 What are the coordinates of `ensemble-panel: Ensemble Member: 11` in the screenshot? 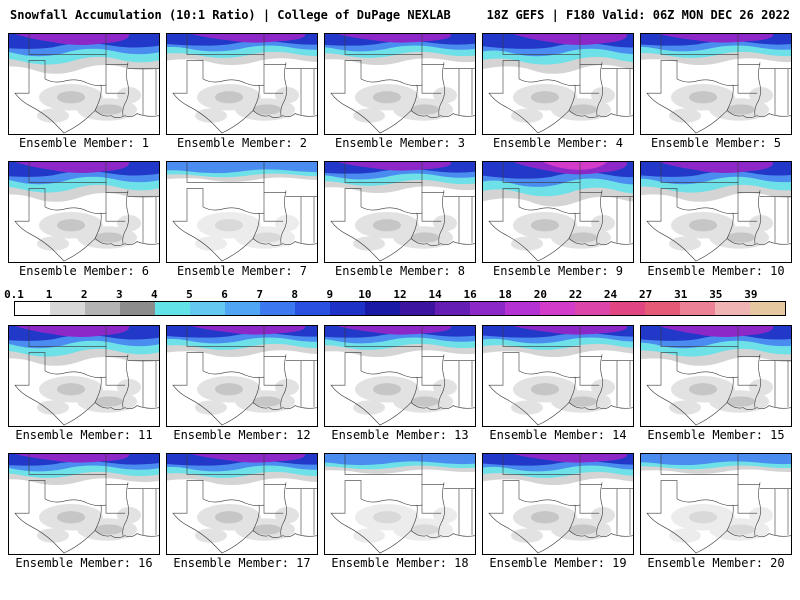 It's located at (84, 384).